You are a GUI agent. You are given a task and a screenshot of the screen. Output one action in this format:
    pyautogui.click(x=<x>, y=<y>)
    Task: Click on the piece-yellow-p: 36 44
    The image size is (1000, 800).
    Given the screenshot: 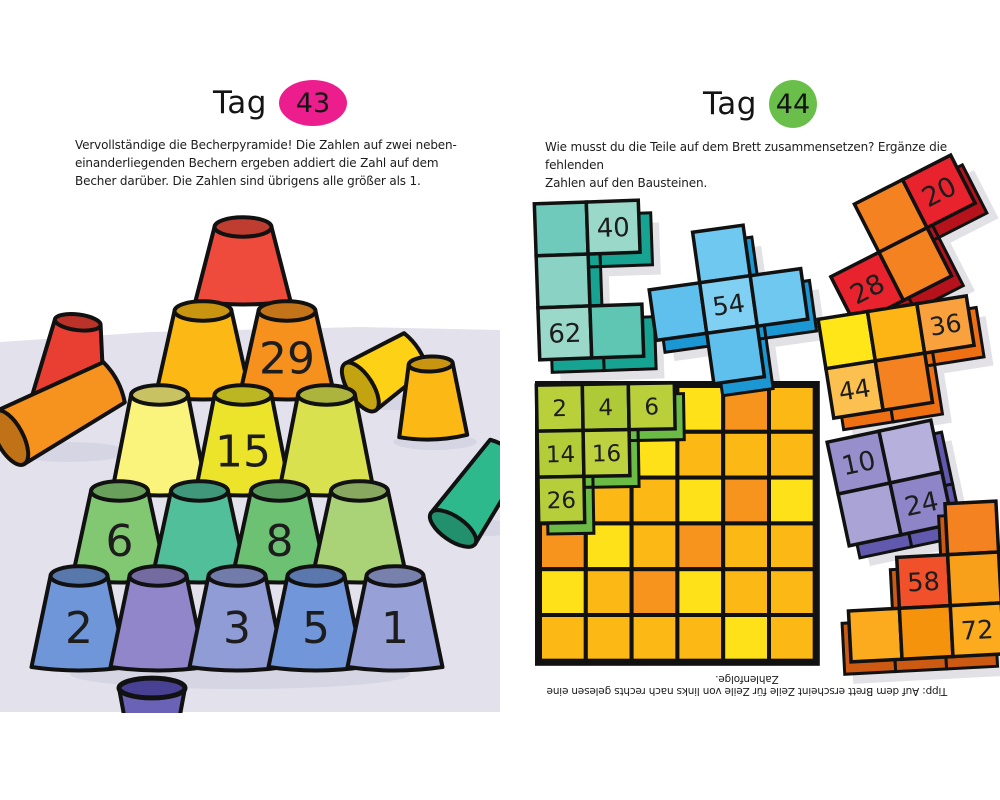 What is the action you would take?
    pyautogui.click(x=901, y=362)
    